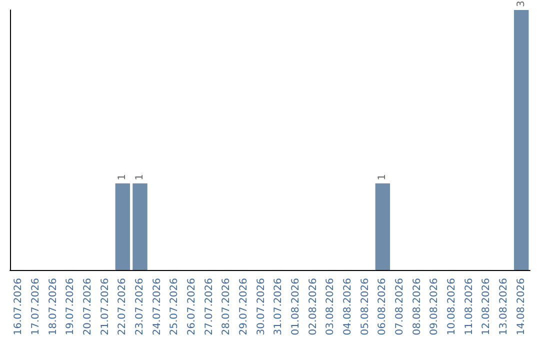 The height and width of the screenshot is (340, 540). What do you see at coordinates (469, 307) in the screenshot?
I see `x-tick-label: 11.08.2026` at bounding box center [469, 307].